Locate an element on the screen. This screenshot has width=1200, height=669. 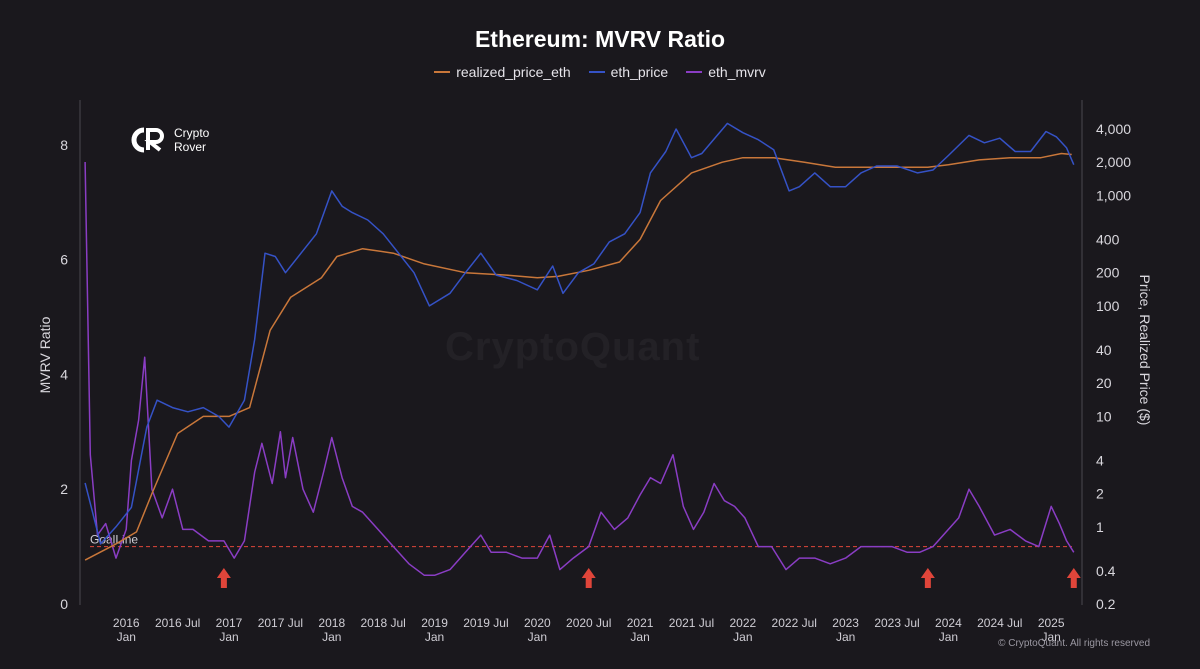
legend-label-eth-price: eth_price is located at coordinates (639, 72).